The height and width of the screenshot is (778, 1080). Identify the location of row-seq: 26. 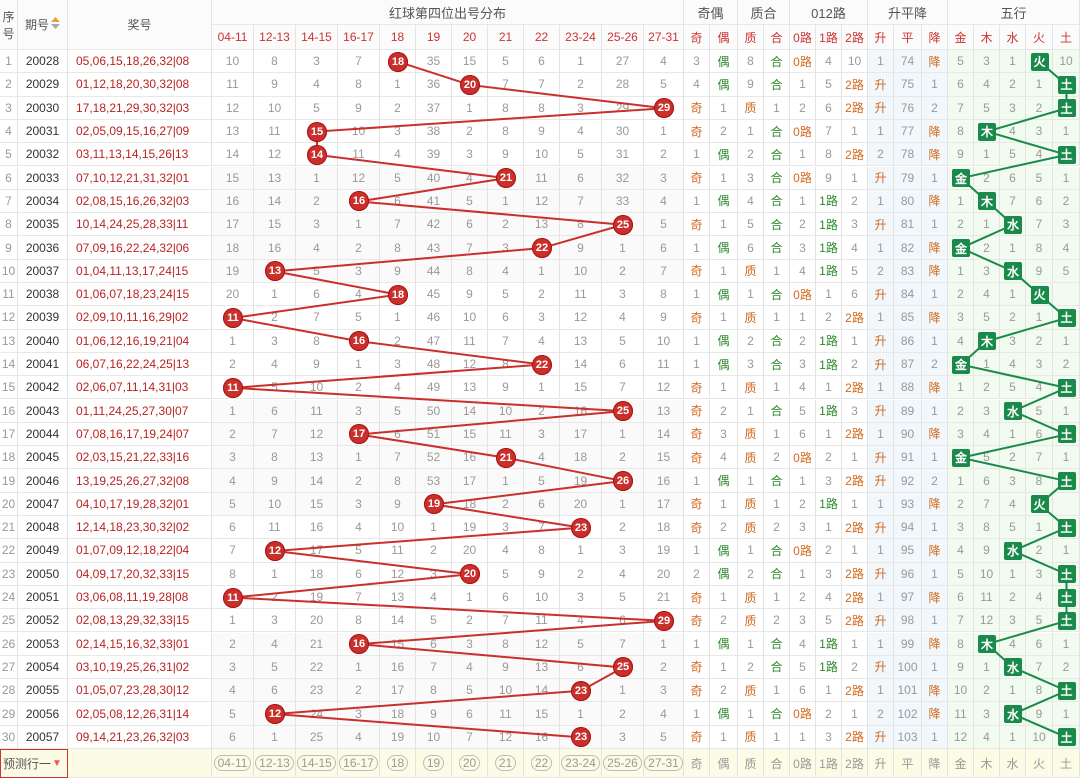
(9, 644).